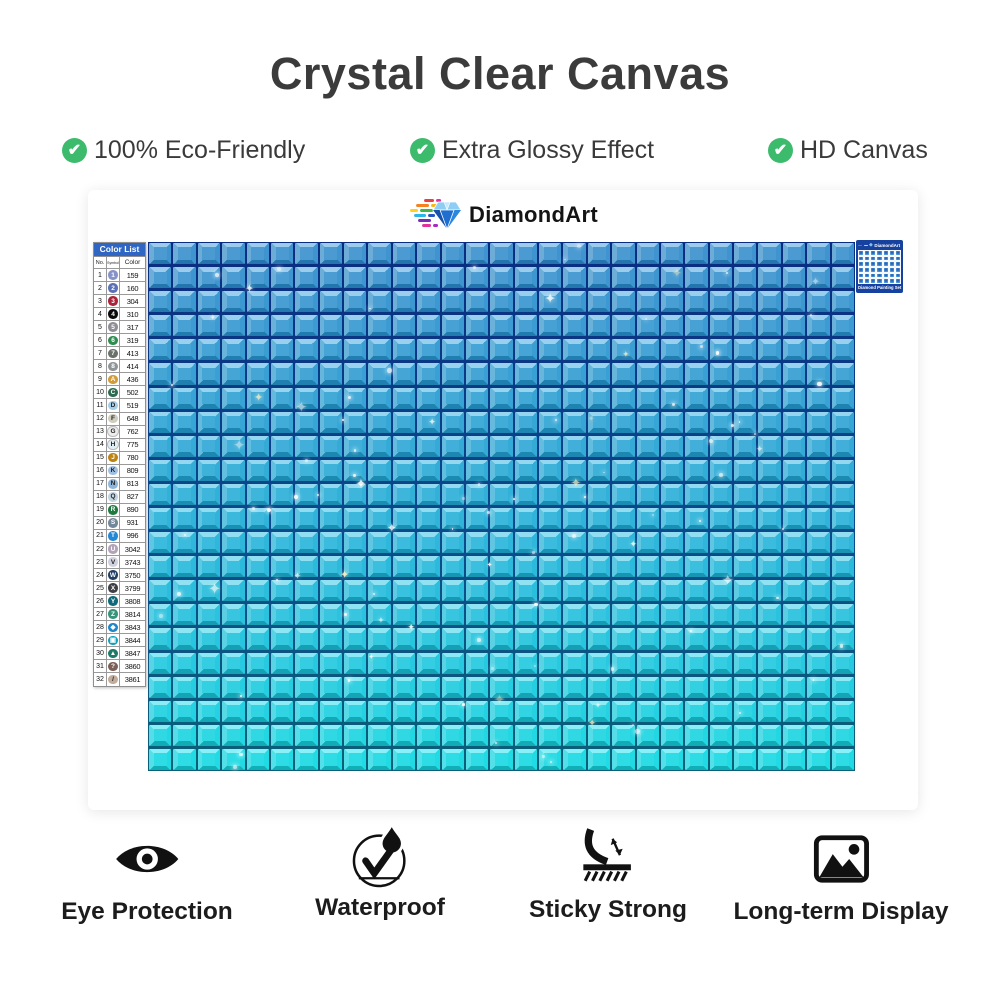  What do you see at coordinates (119, 614) in the screenshot?
I see `color-list-row: 27 Z 3814` at bounding box center [119, 614].